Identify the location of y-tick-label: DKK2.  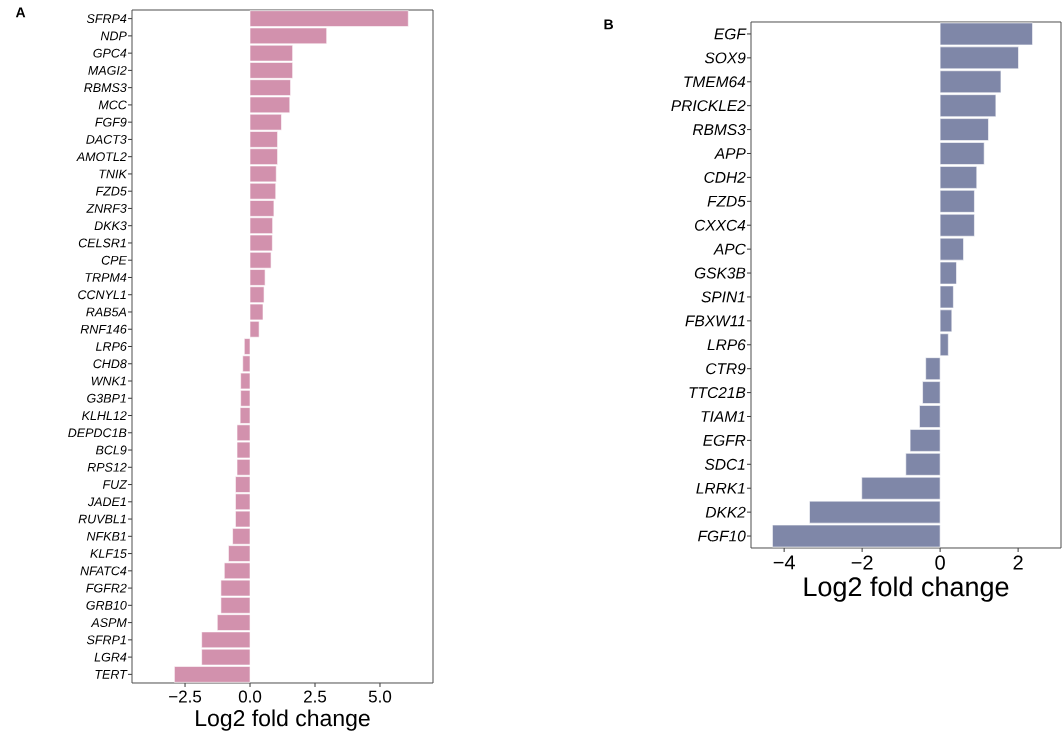
(725, 512).